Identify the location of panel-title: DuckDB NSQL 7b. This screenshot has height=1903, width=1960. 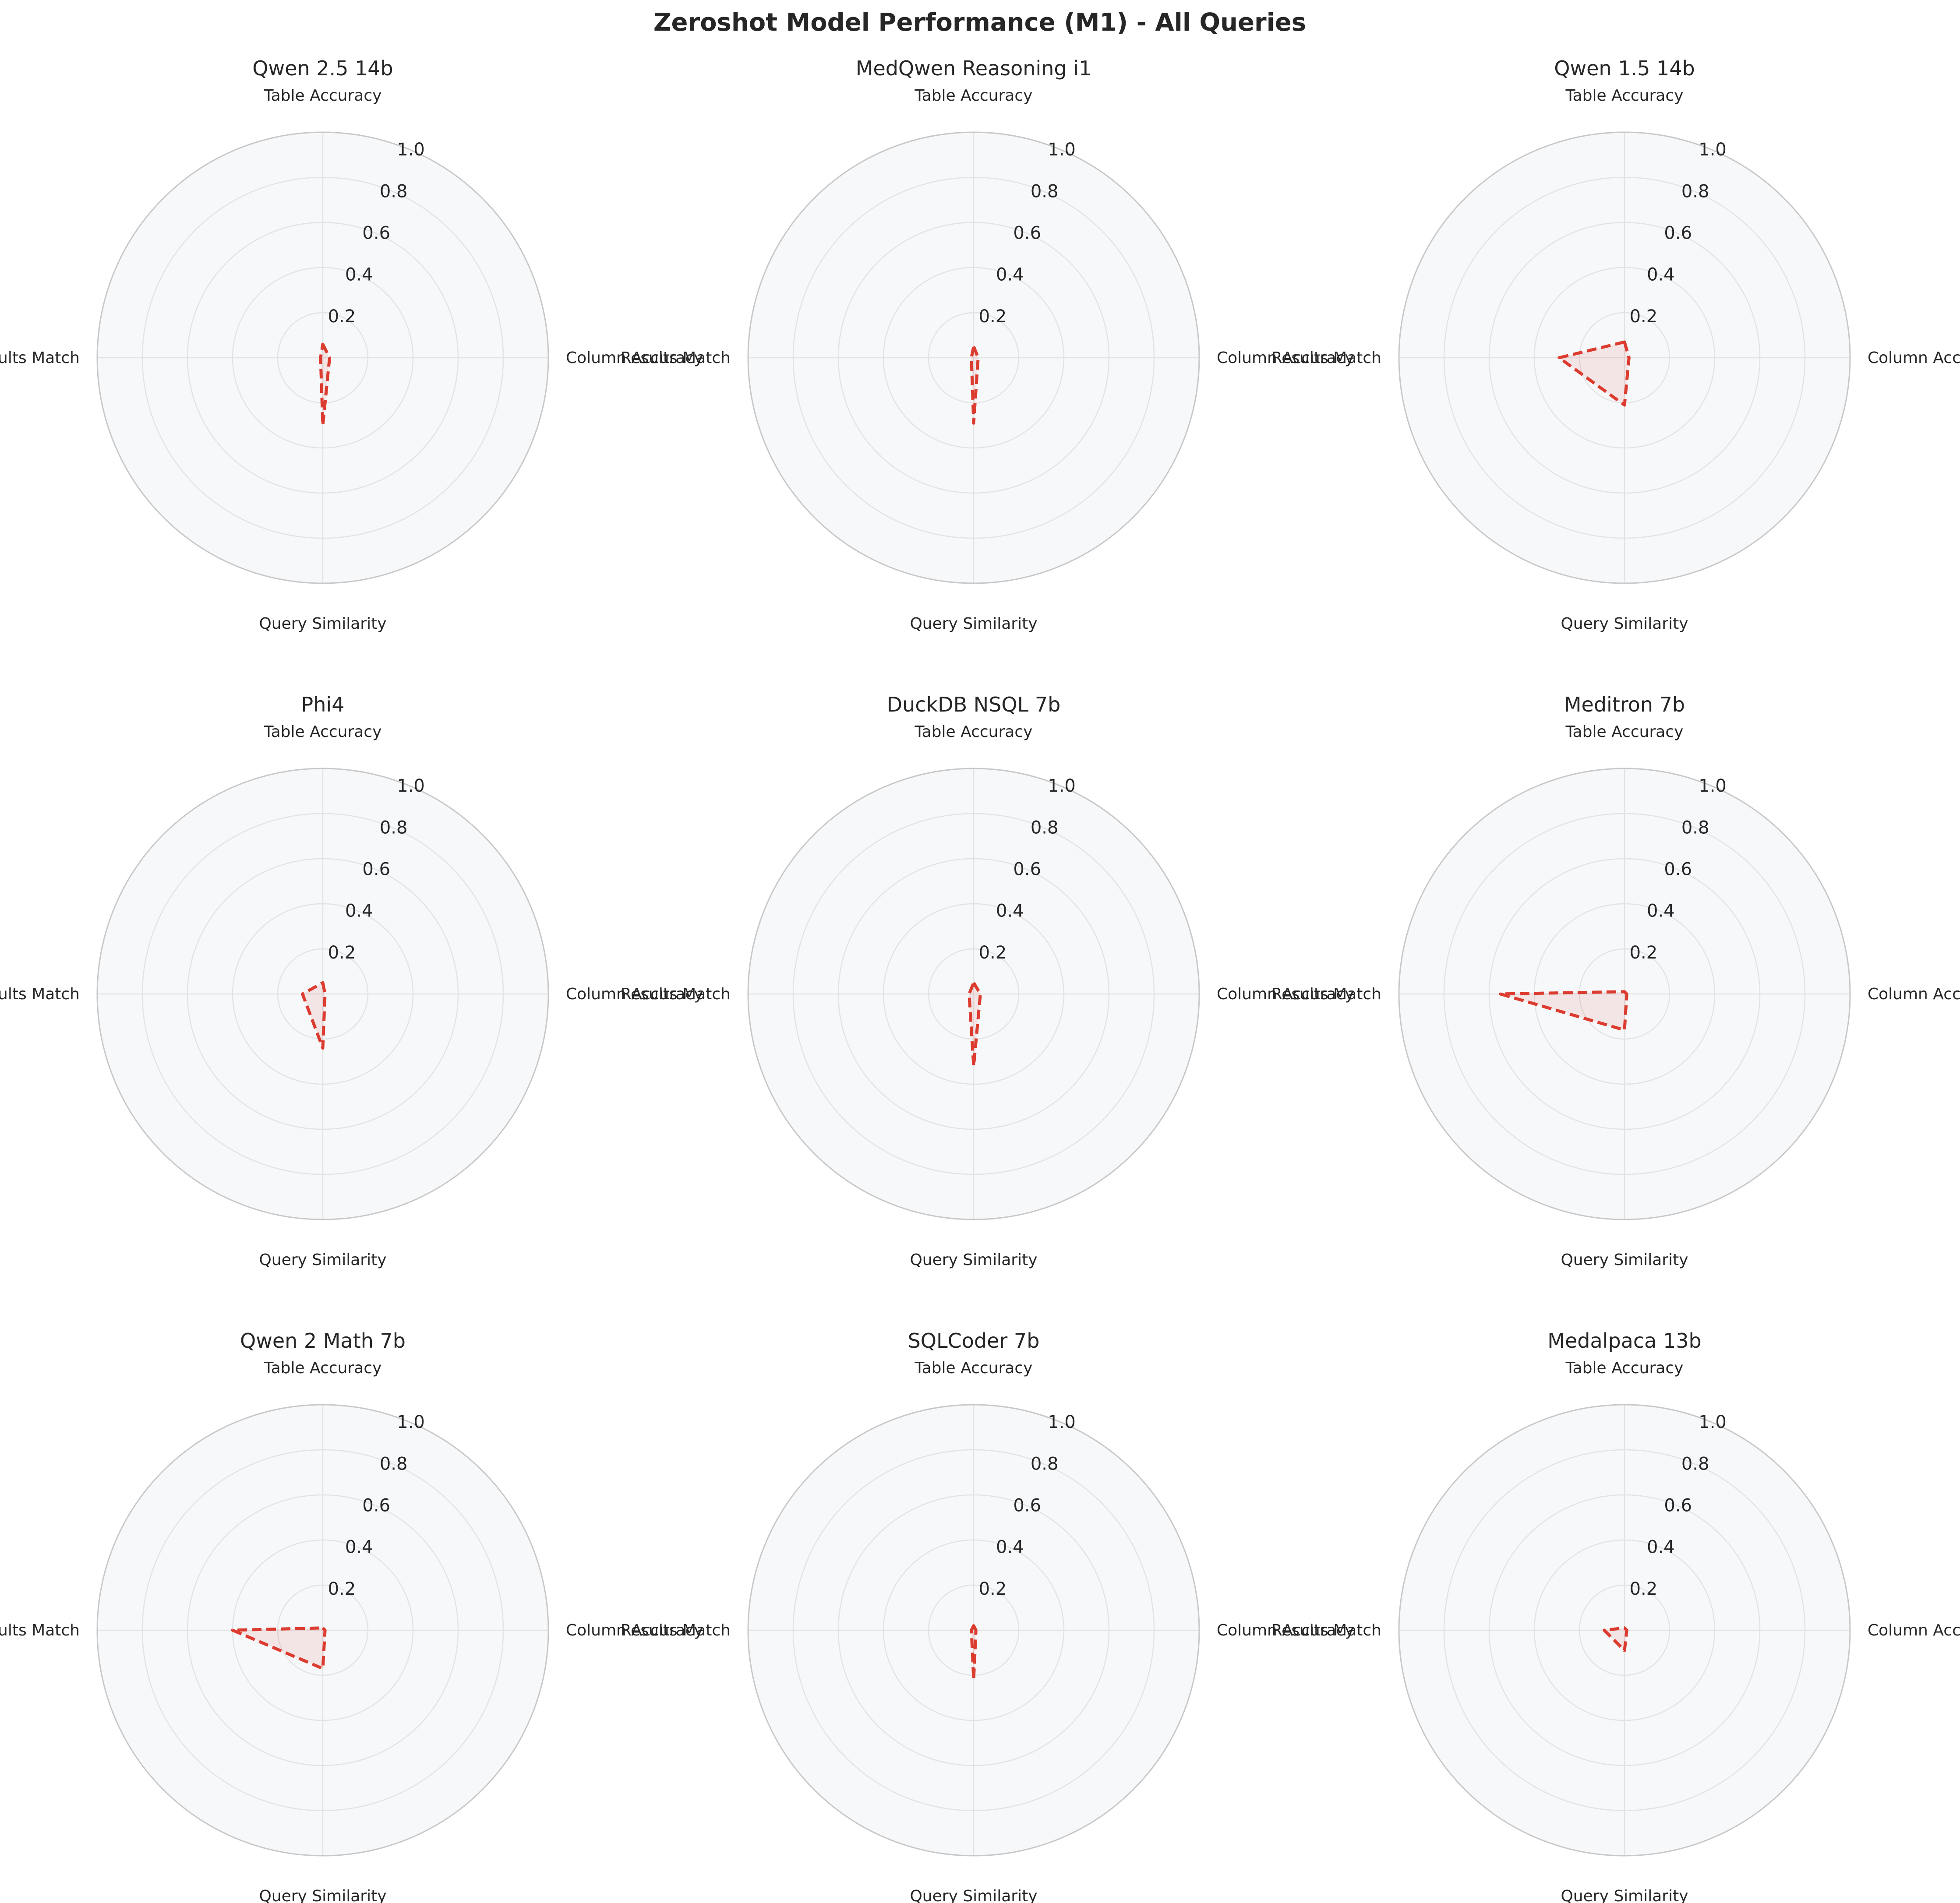
(974, 704).